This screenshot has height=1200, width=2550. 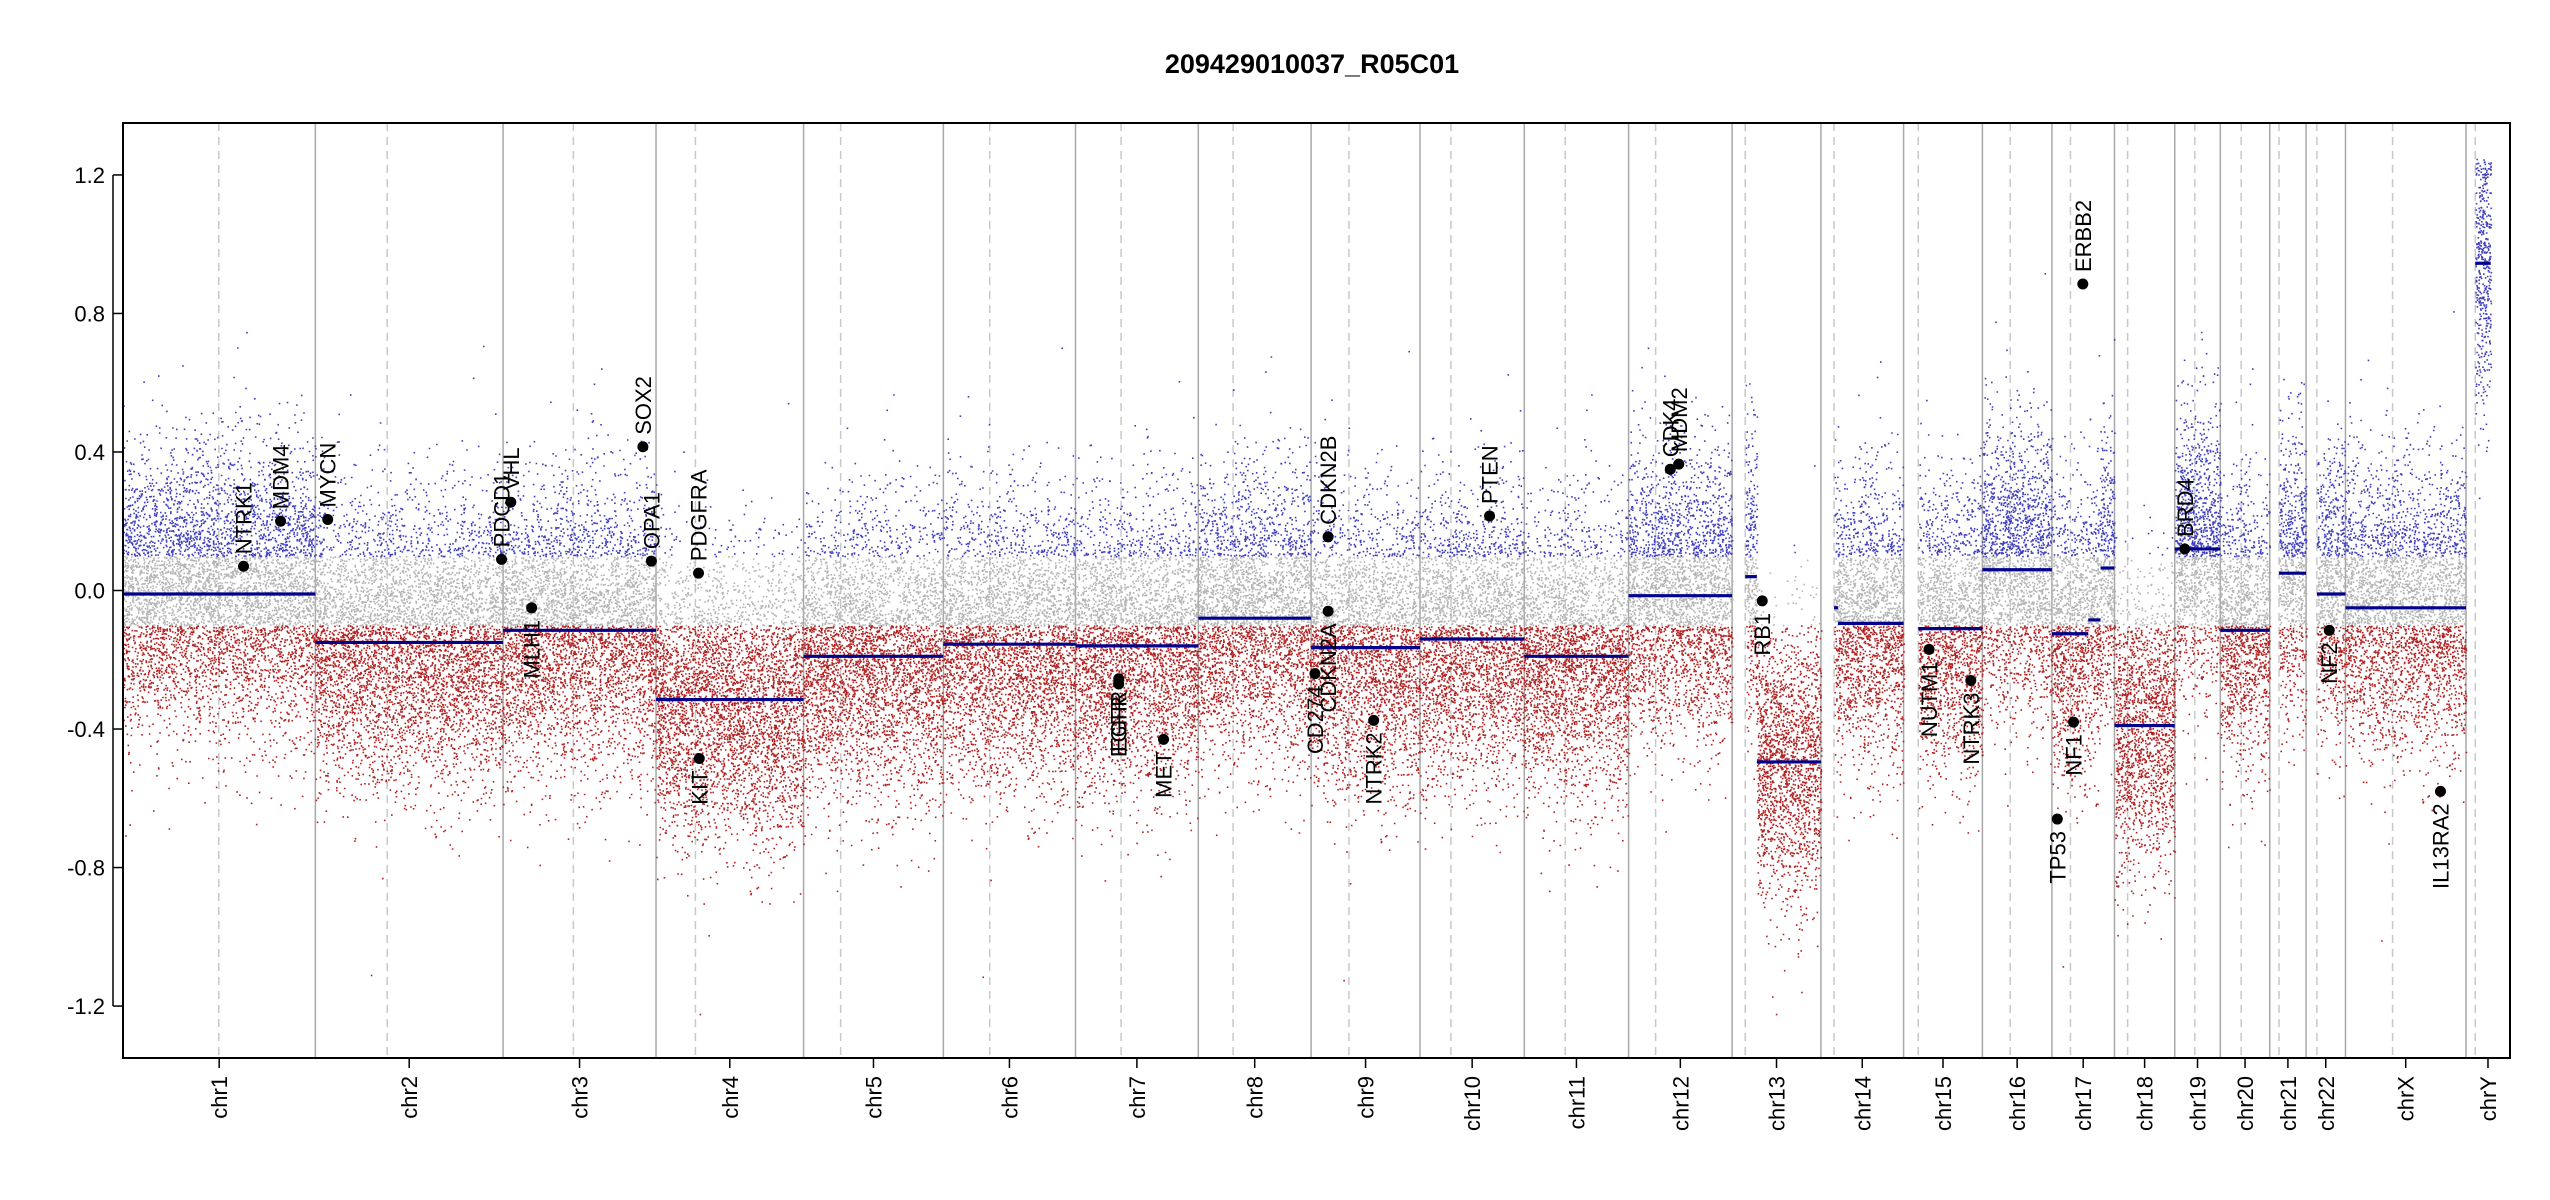 I want to click on gene-point-BRD4, so click(x=2185, y=549).